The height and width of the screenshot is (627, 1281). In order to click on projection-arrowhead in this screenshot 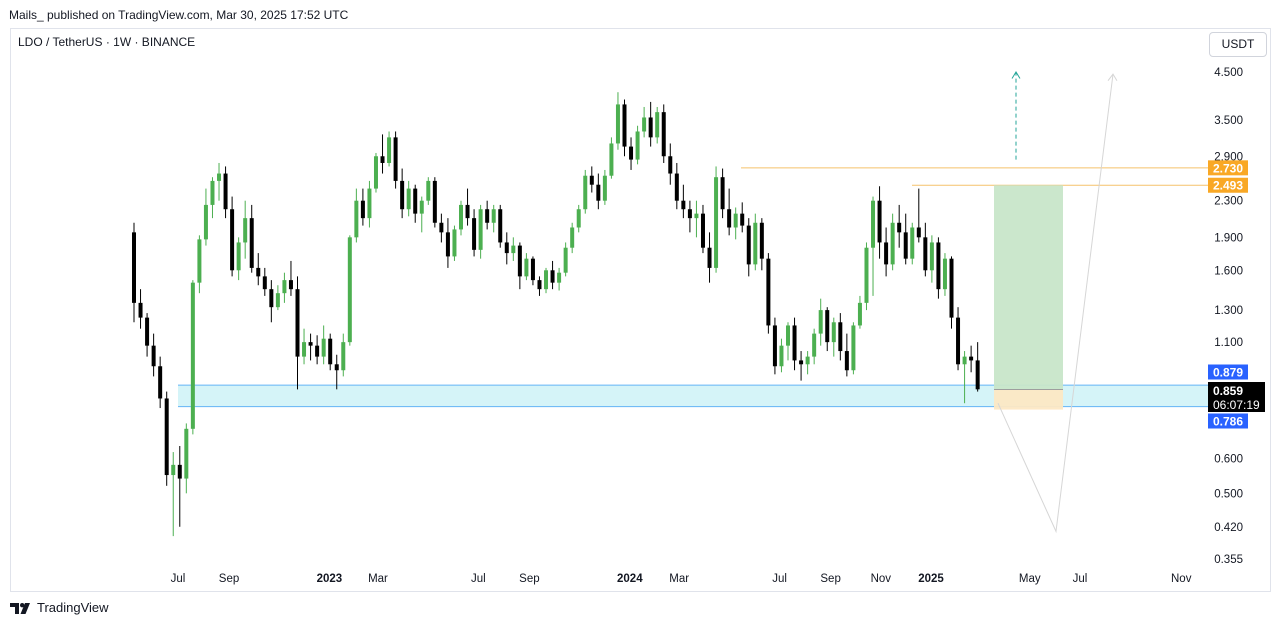, I will do `click(1112, 77)`.